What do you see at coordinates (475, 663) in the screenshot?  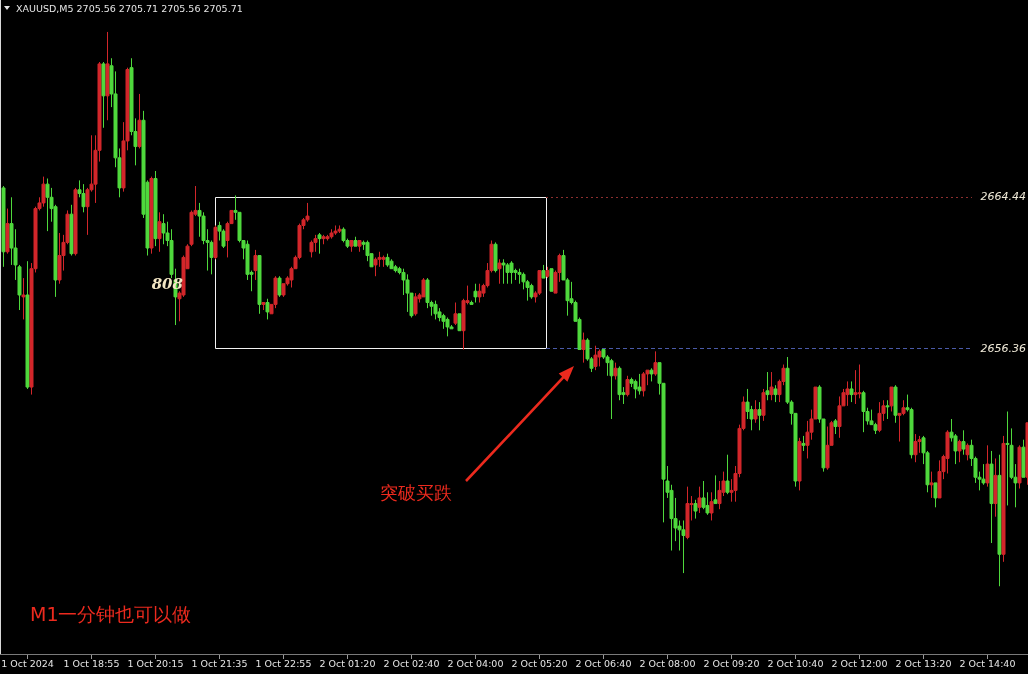 I see `x-tick-label: 2 Oct 04:00` at bounding box center [475, 663].